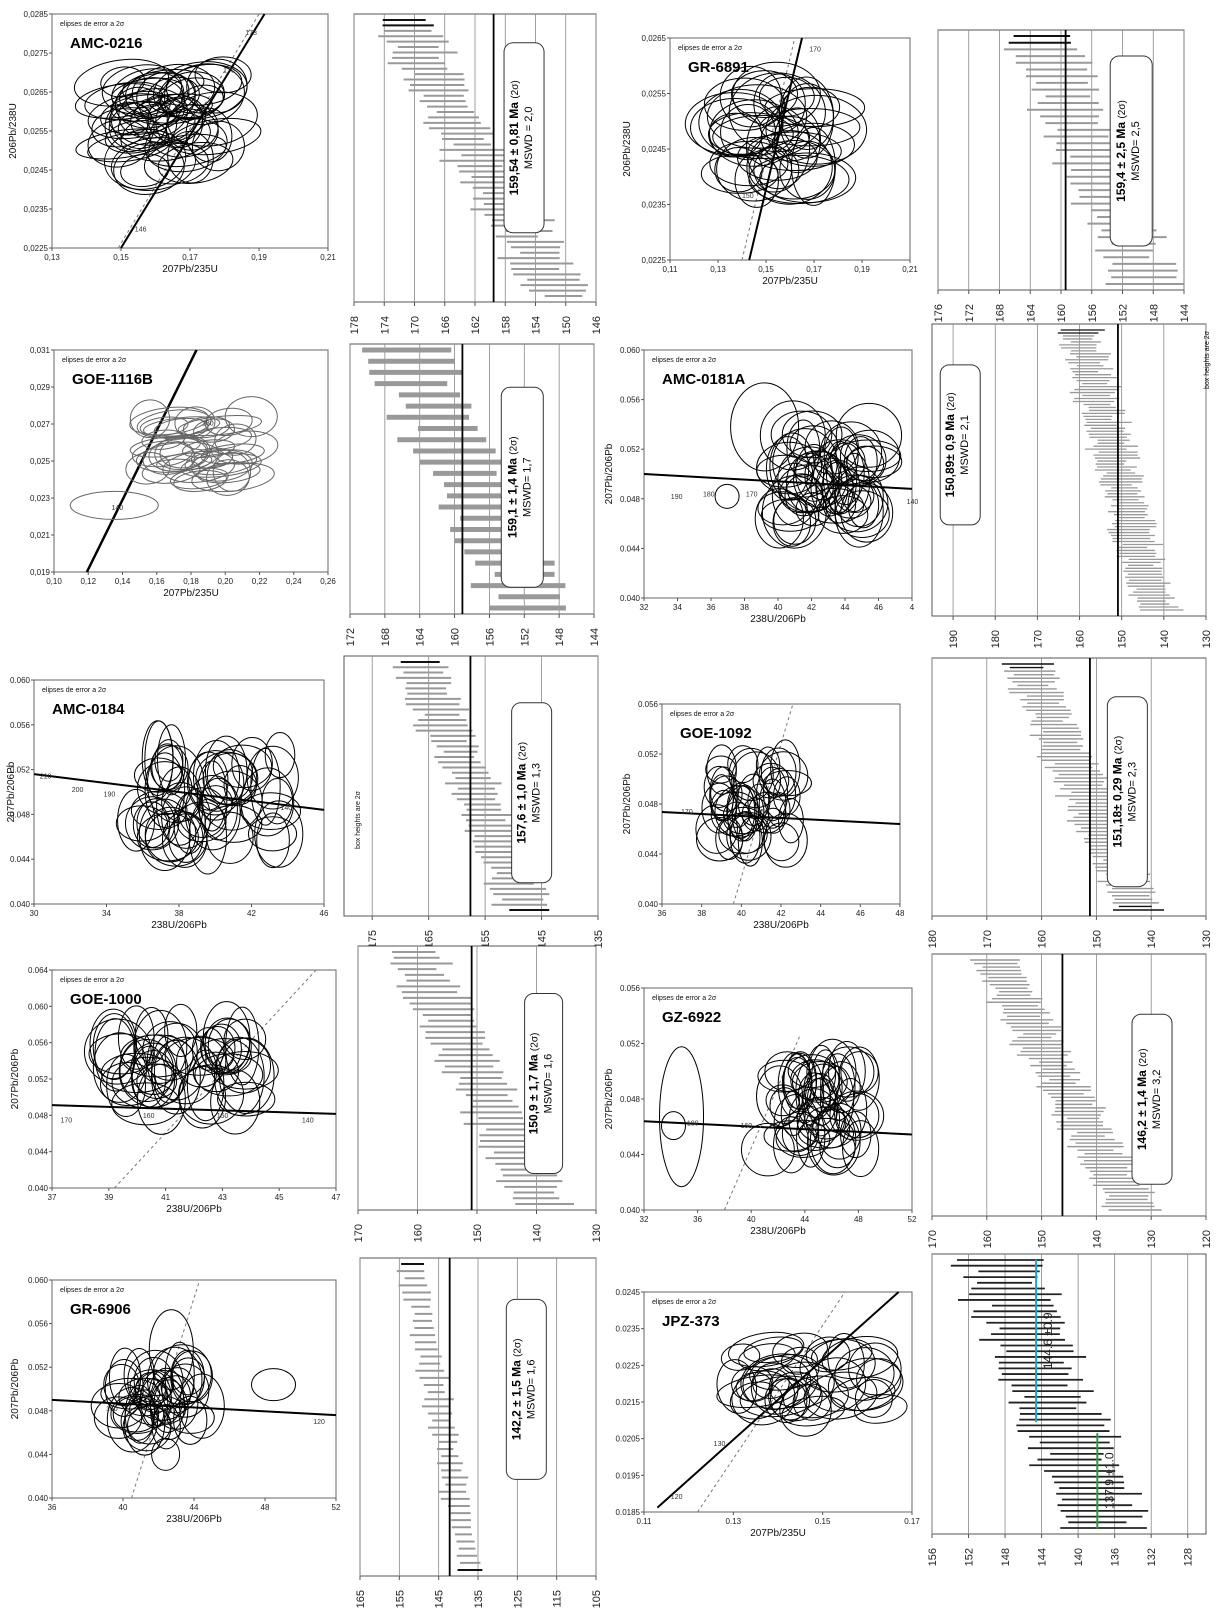  Describe the element at coordinates (677, 1497) in the screenshot. I see `concordia-age-label: 120` at that location.